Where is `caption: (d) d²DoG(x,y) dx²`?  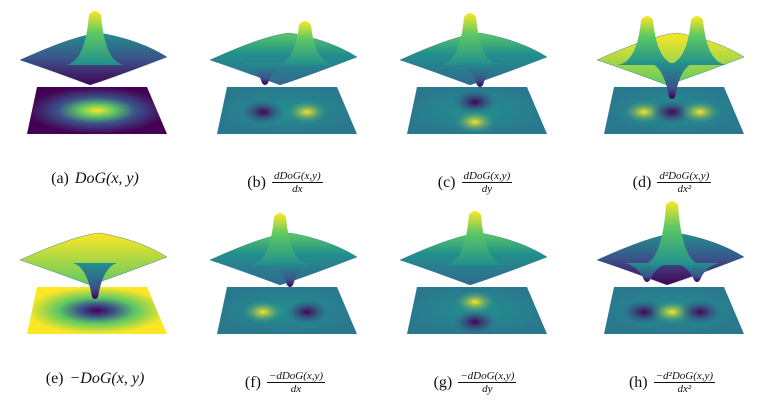
caption: (d) d²DoG(x,y) dx² is located at coordinates (672, 182).